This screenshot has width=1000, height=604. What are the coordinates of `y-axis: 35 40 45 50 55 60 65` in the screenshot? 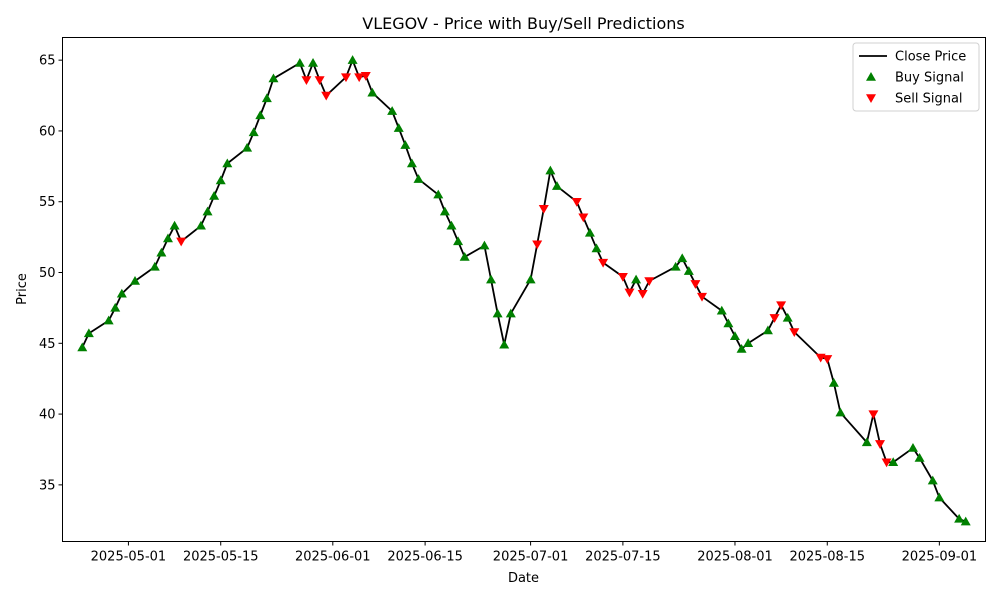 It's located at (51, 273).